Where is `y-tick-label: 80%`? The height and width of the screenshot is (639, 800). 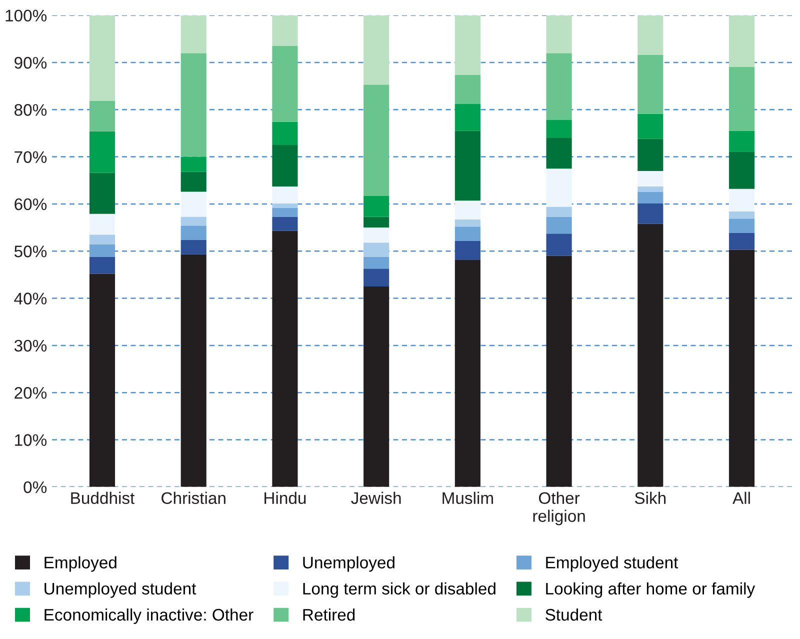
y-tick-label: 80% is located at coordinates (30, 110).